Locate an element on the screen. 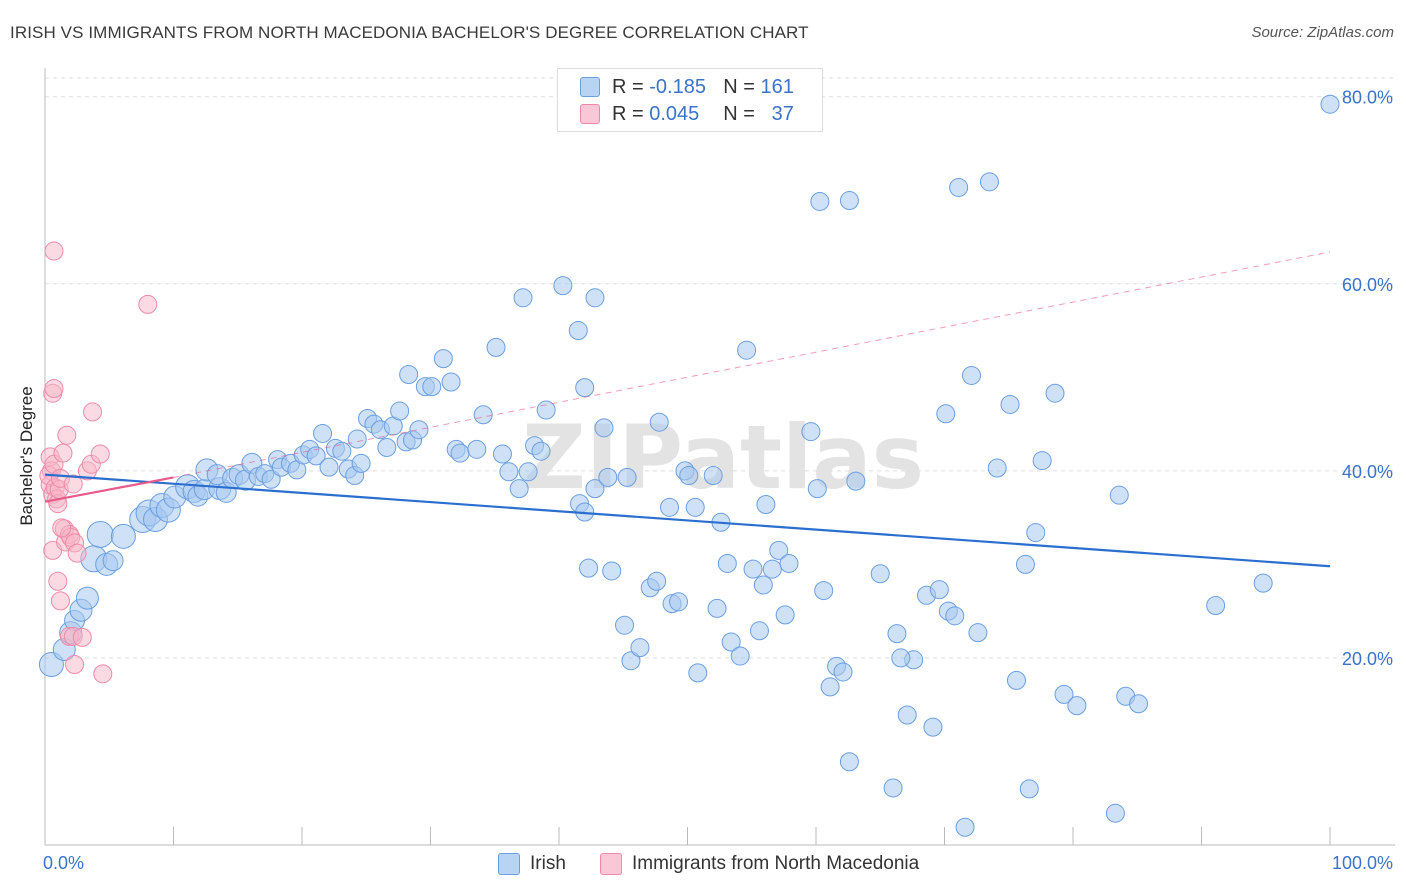 The image size is (1406, 892). bottom-legend-macedonia: Immigrants from North Macedonia is located at coordinates (759, 864).